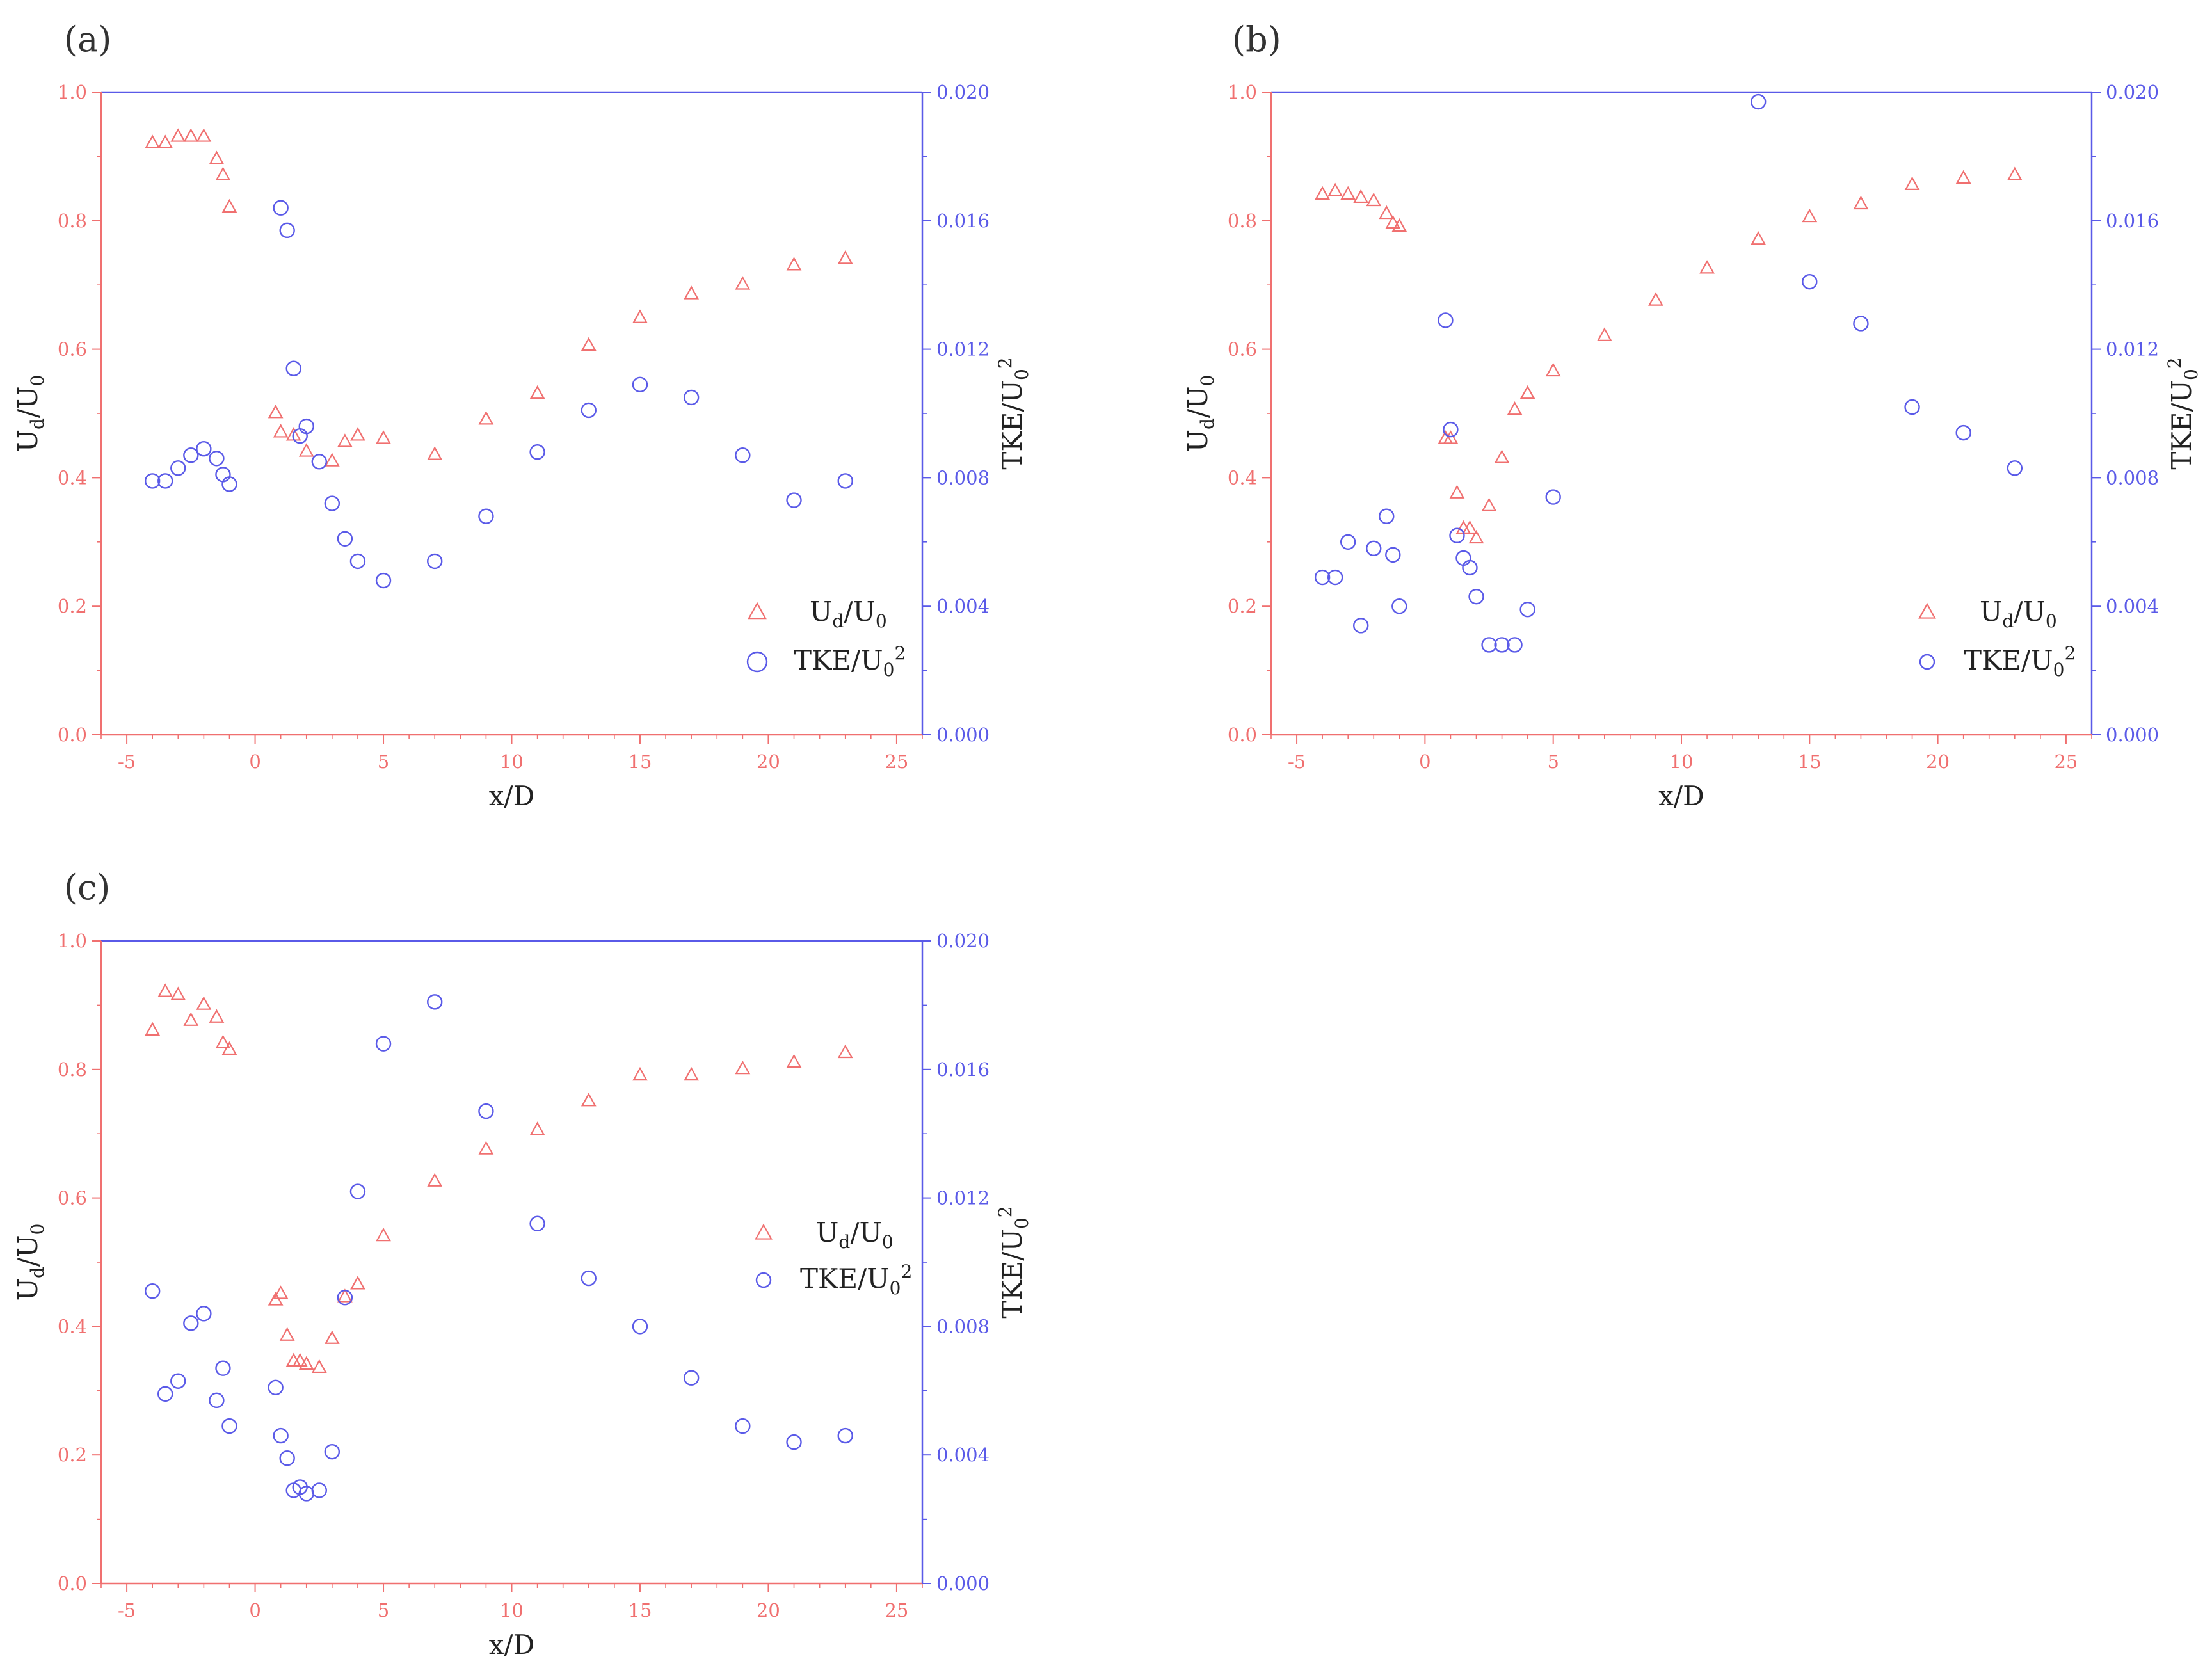  I want to click on x-tick-label: -5, so click(1297, 762).